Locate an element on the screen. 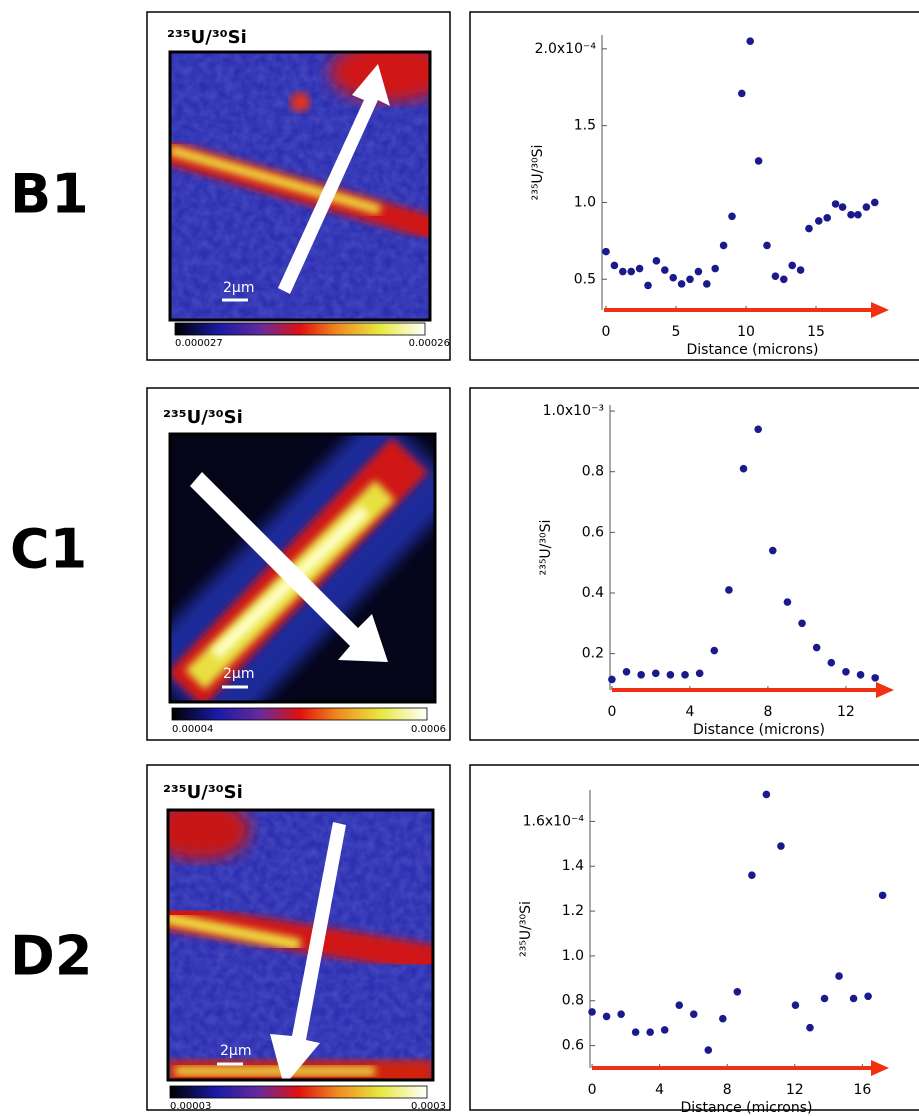  x-tick-label: 16 is located at coordinates (862, 1090).